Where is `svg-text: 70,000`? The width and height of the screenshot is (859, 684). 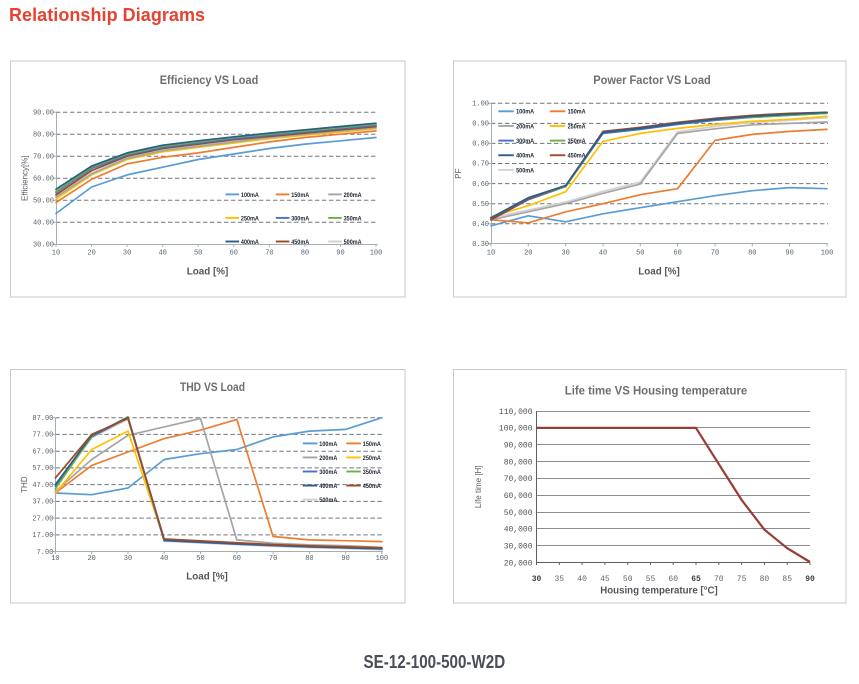
svg-text: 70,000 is located at coordinates (518, 479).